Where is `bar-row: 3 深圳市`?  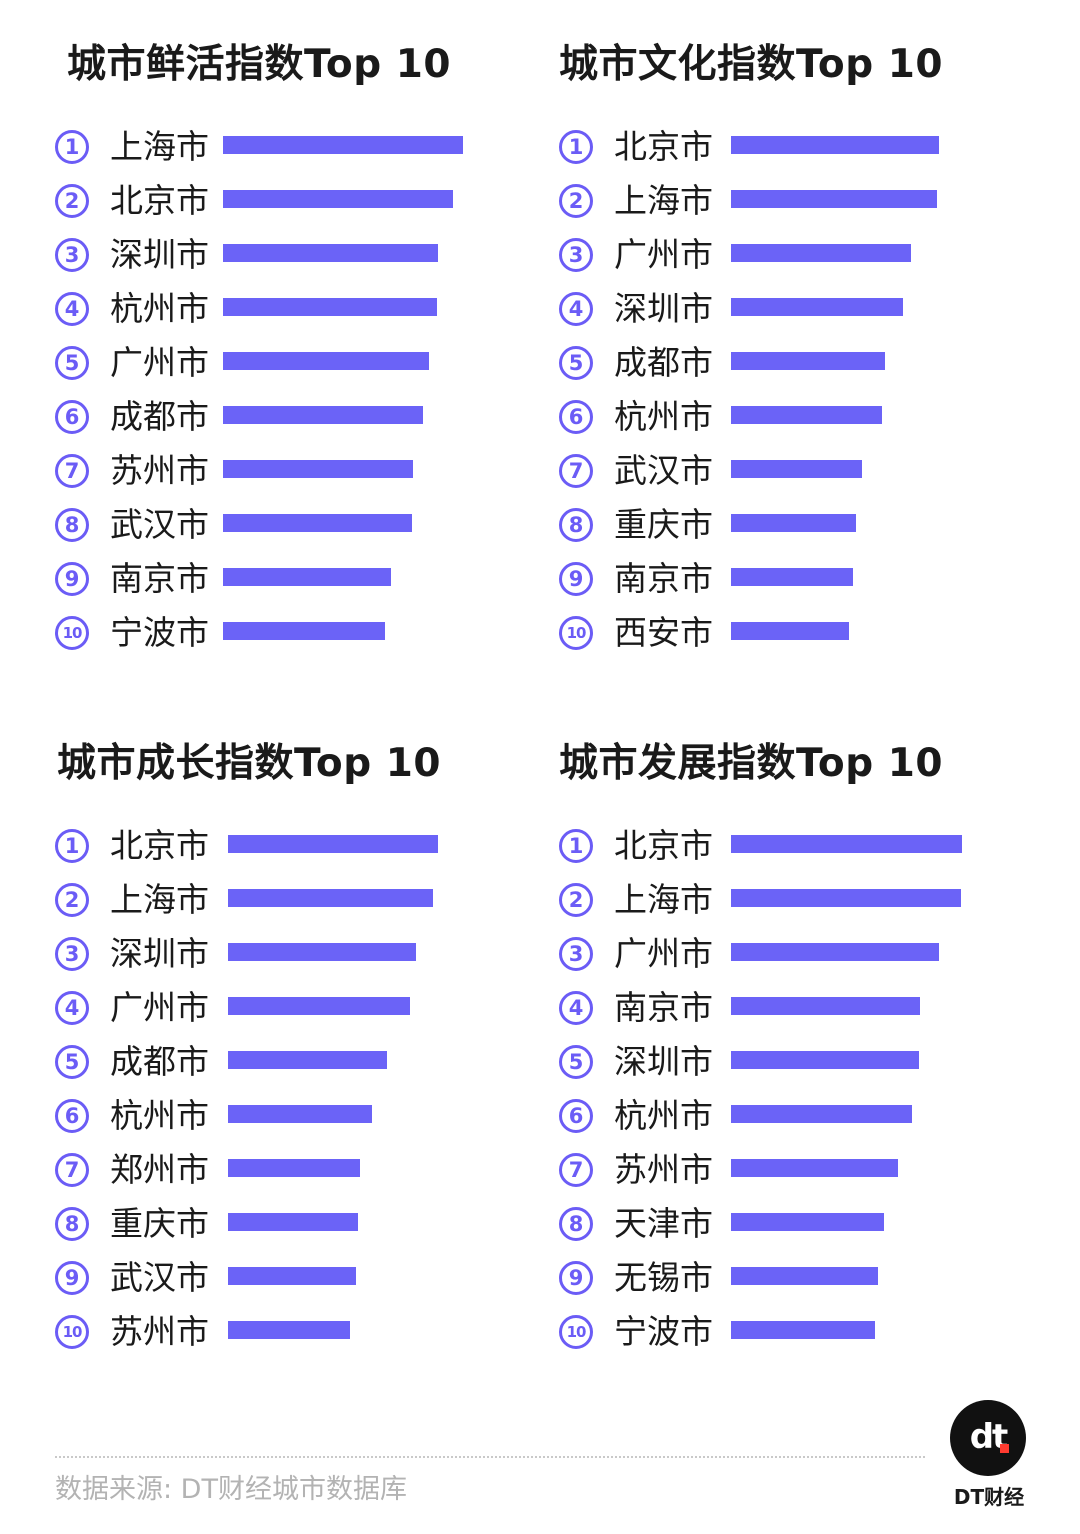 bar-row: 3 深圳市 is located at coordinates (305, 957).